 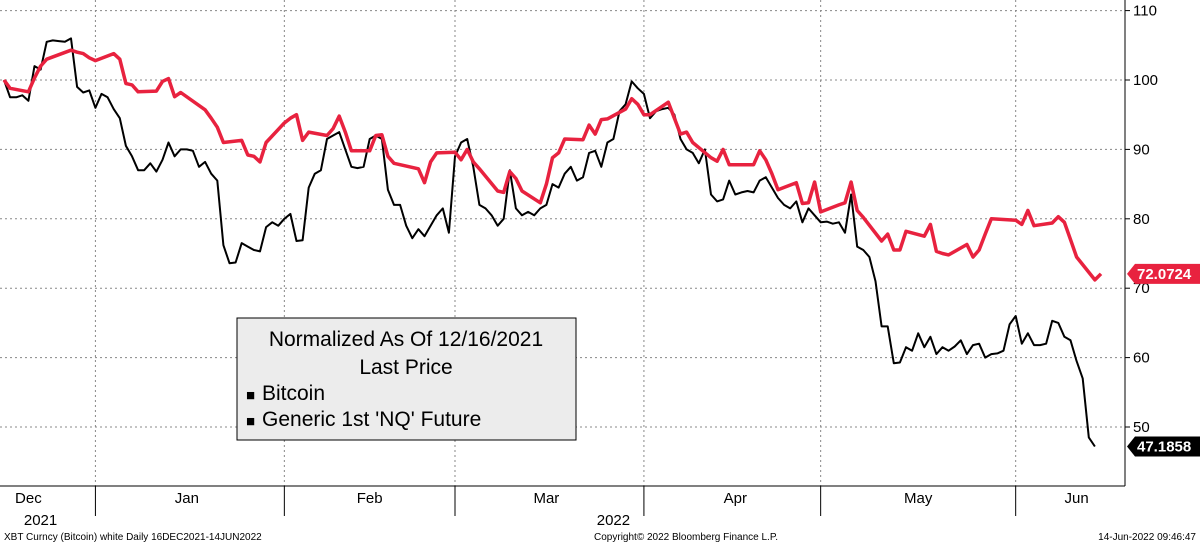 I want to click on y-tick-label-90: 90, so click(x=1141, y=149).